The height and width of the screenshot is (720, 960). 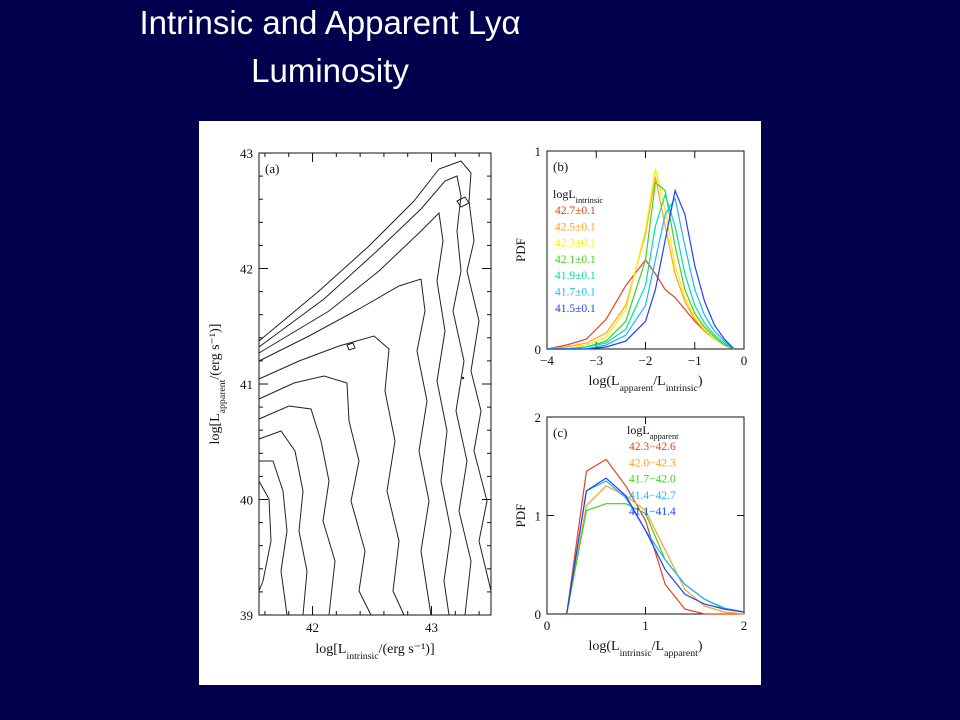 I want to click on panel-c-ytick-label: 1, so click(x=538, y=516).